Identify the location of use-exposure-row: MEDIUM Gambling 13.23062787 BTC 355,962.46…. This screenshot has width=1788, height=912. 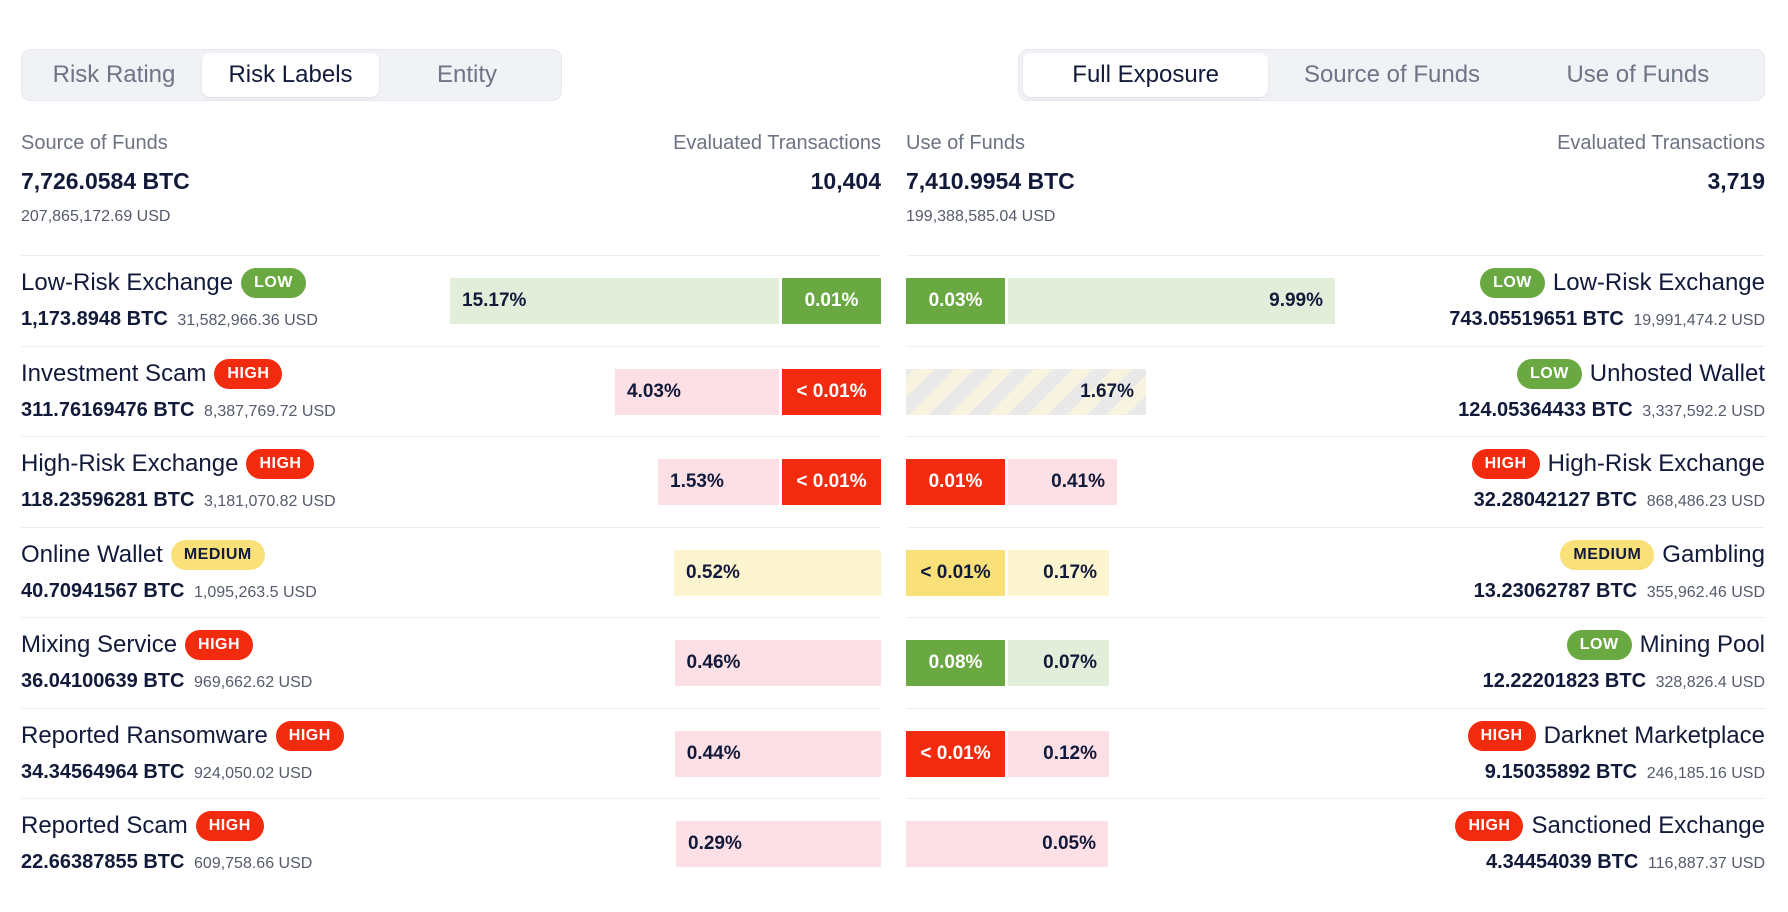
(1335, 571).